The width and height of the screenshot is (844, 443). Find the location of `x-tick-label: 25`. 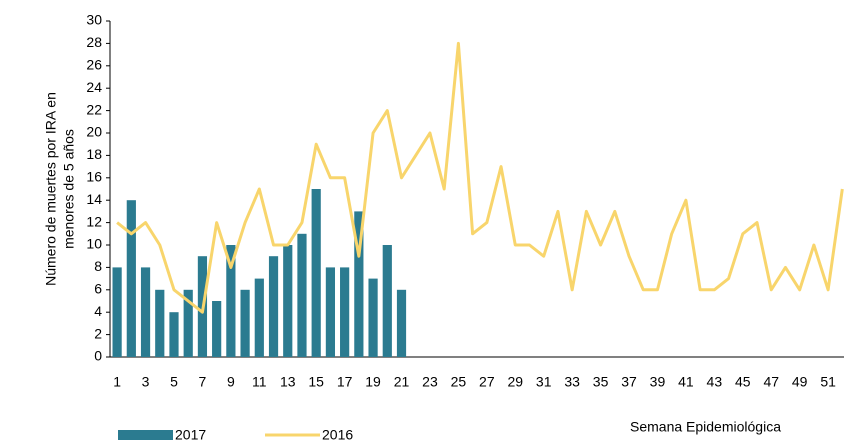

x-tick-label: 25 is located at coordinates (459, 382).